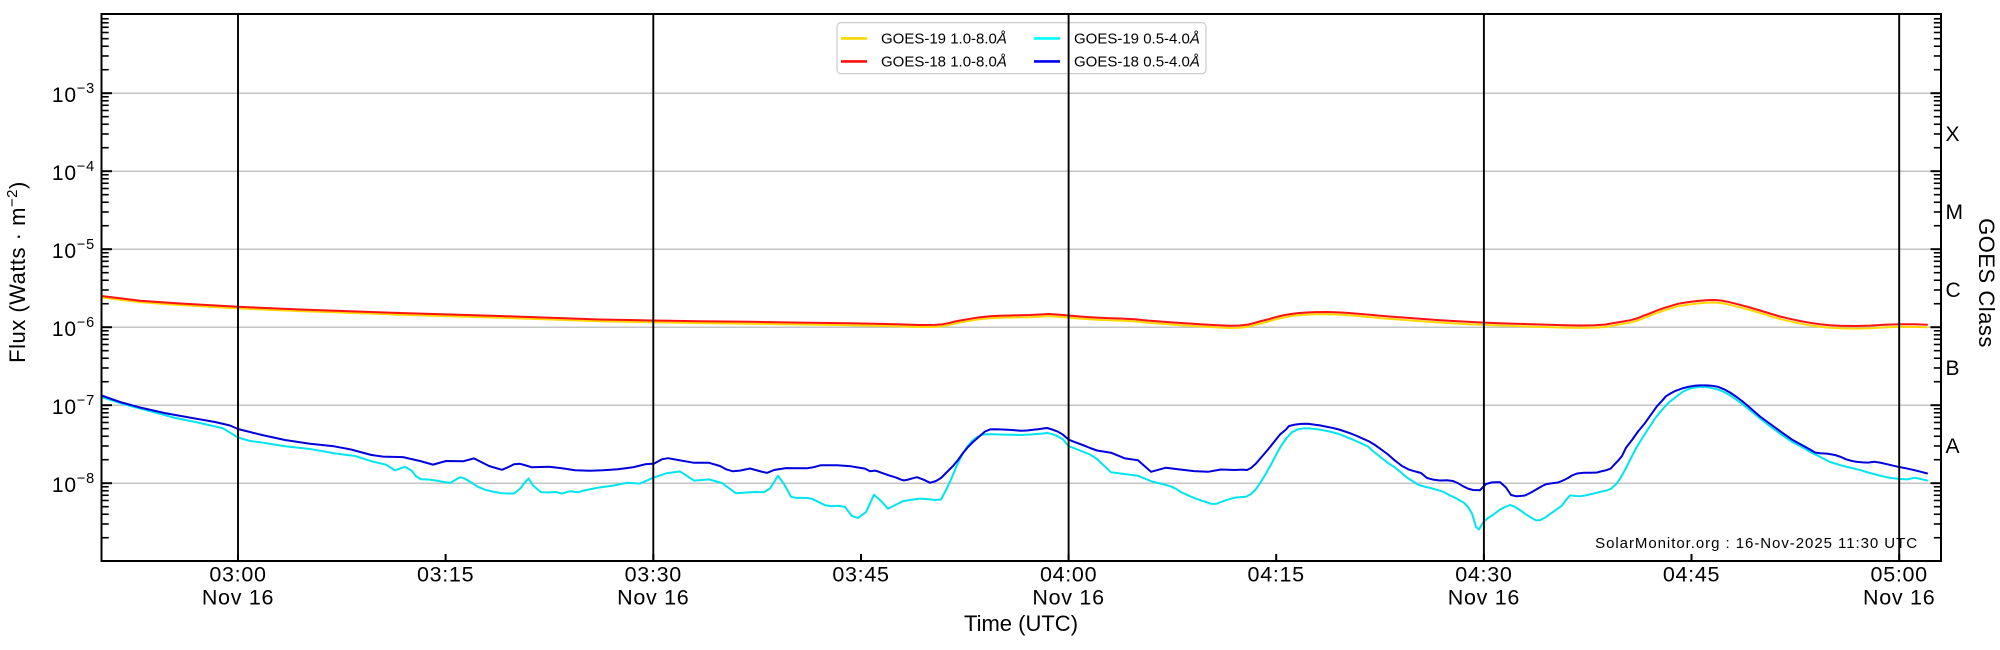 The height and width of the screenshot is (650, 2000). What do you see at coordinates (1756, 543) in the screenshot?
I see `svg-text:SolarMonitor.org : 16-Nov-2025: SolarMonitor.org : 16-Nov-2025 11:30 UTC` at bounding box center [1756, 543].